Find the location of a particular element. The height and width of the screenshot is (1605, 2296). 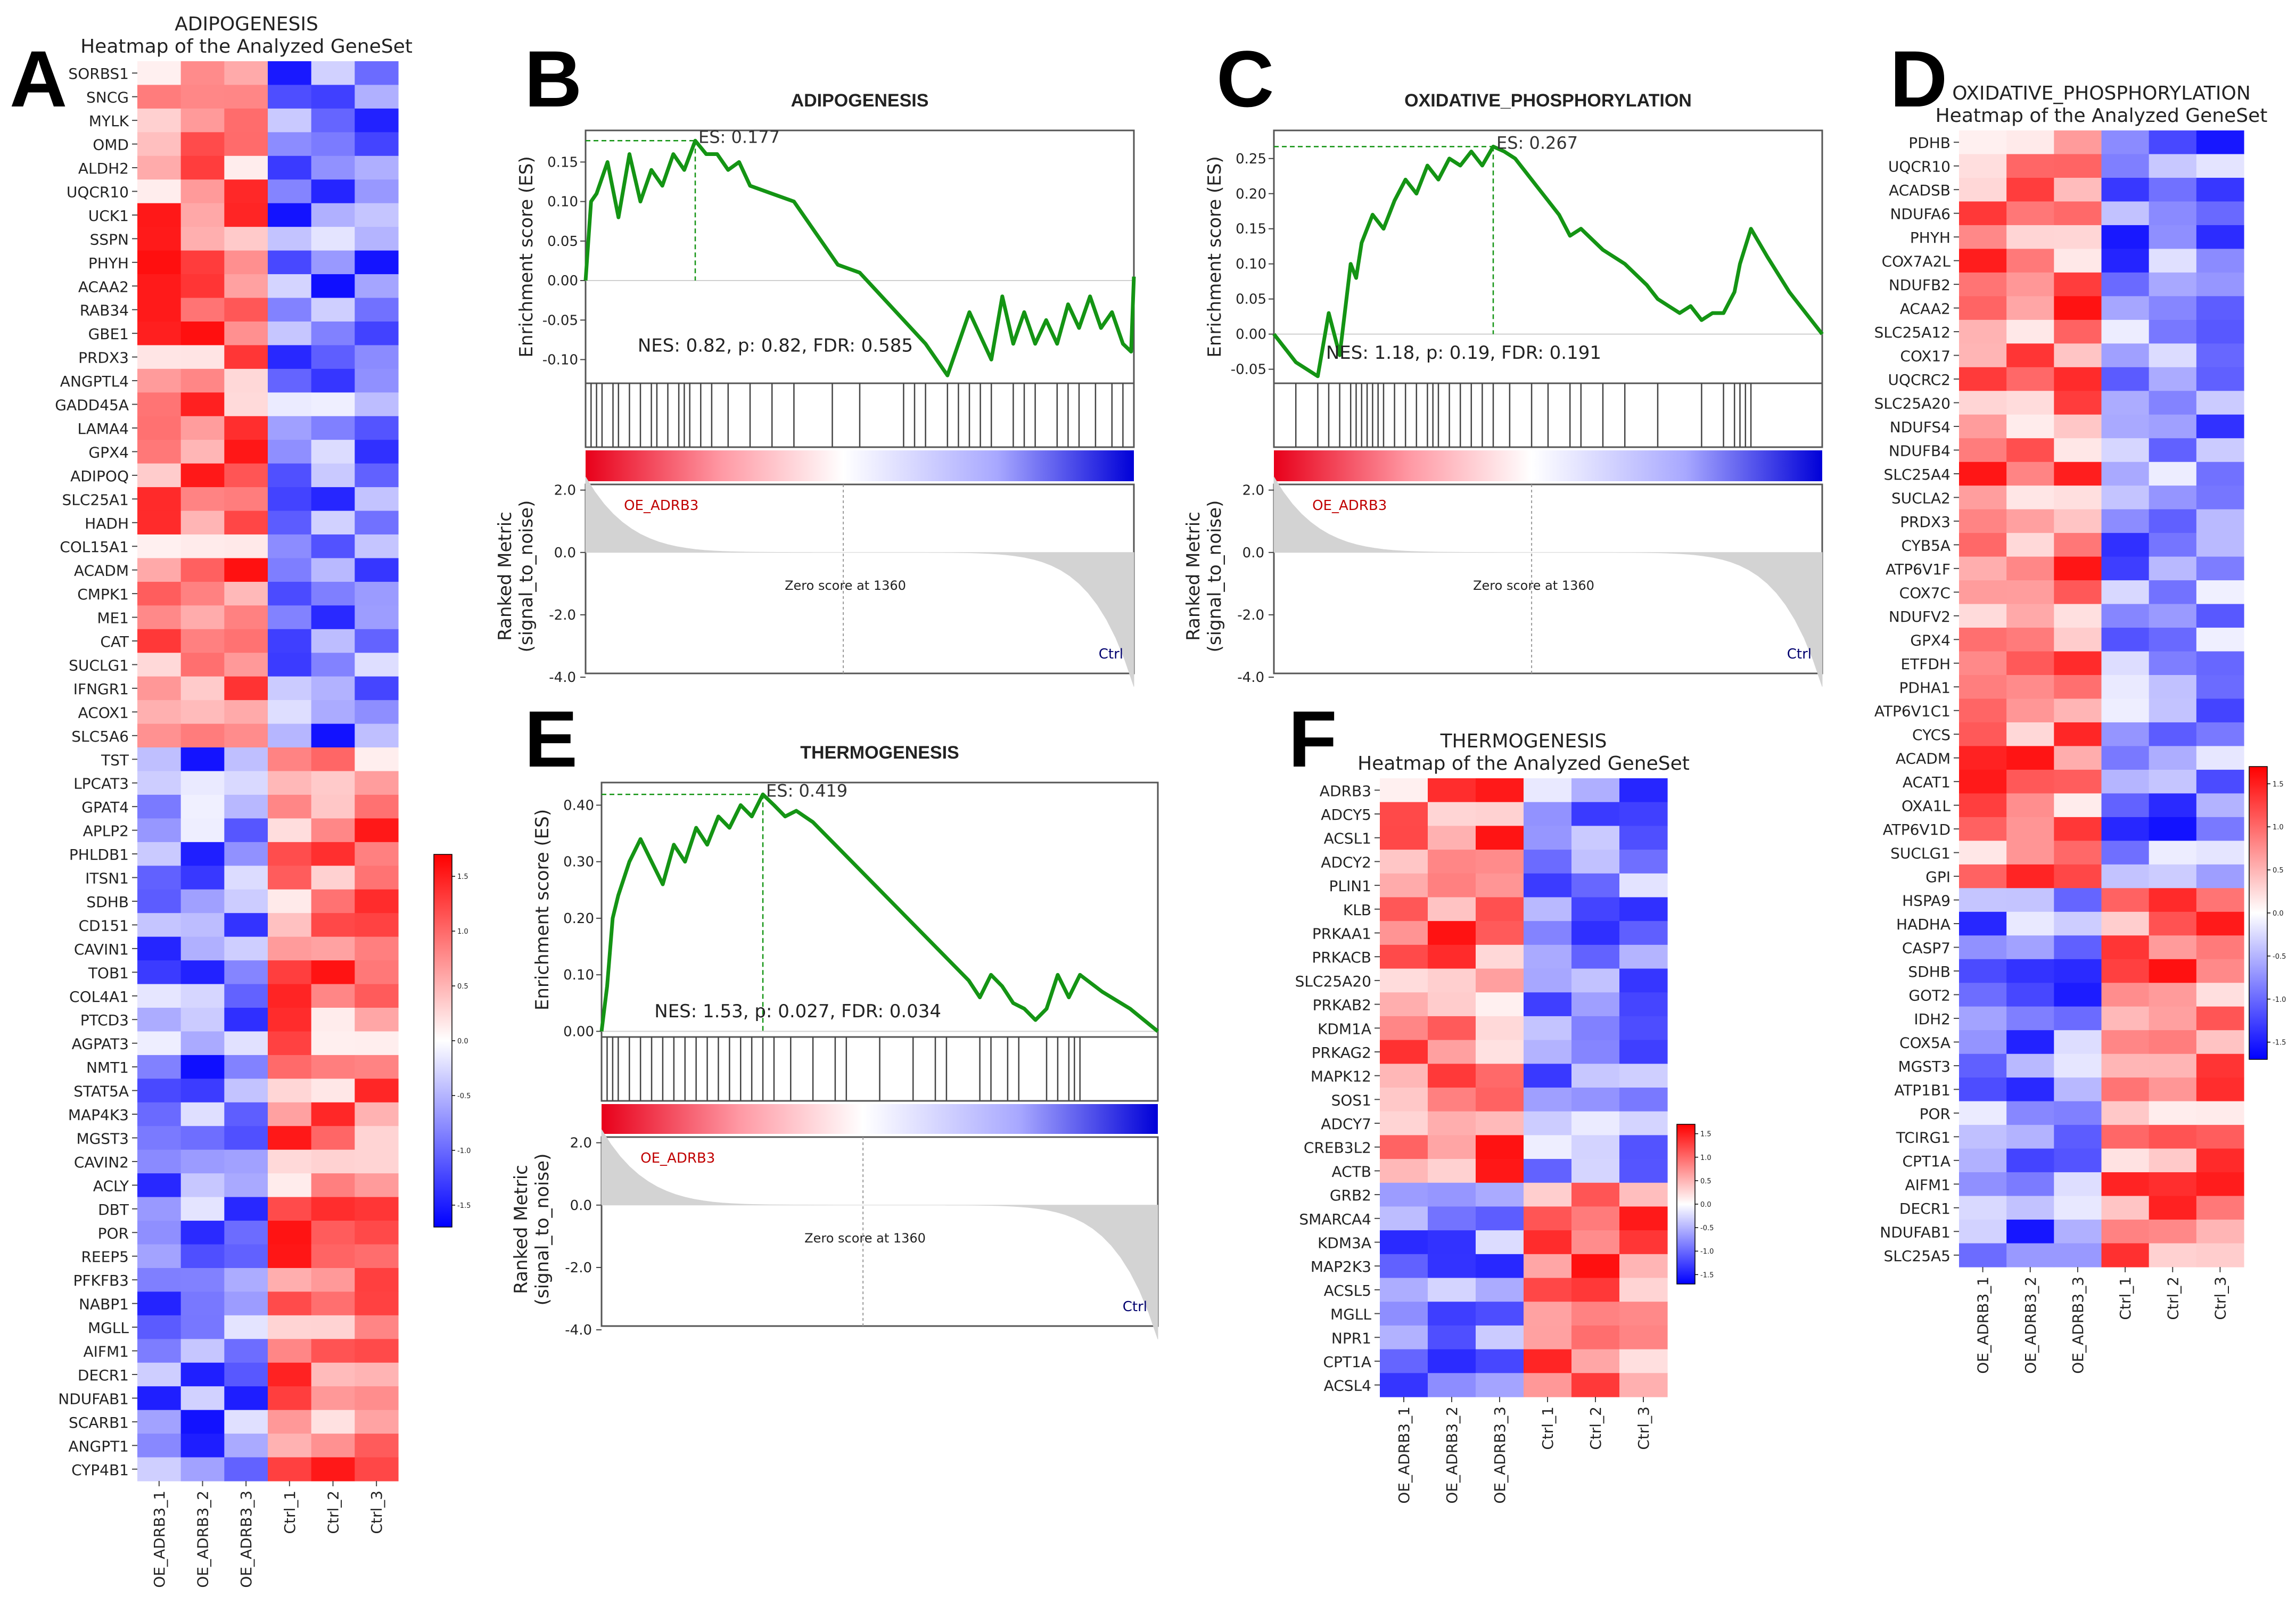

colorbar is located at coordinates (2258, 913).